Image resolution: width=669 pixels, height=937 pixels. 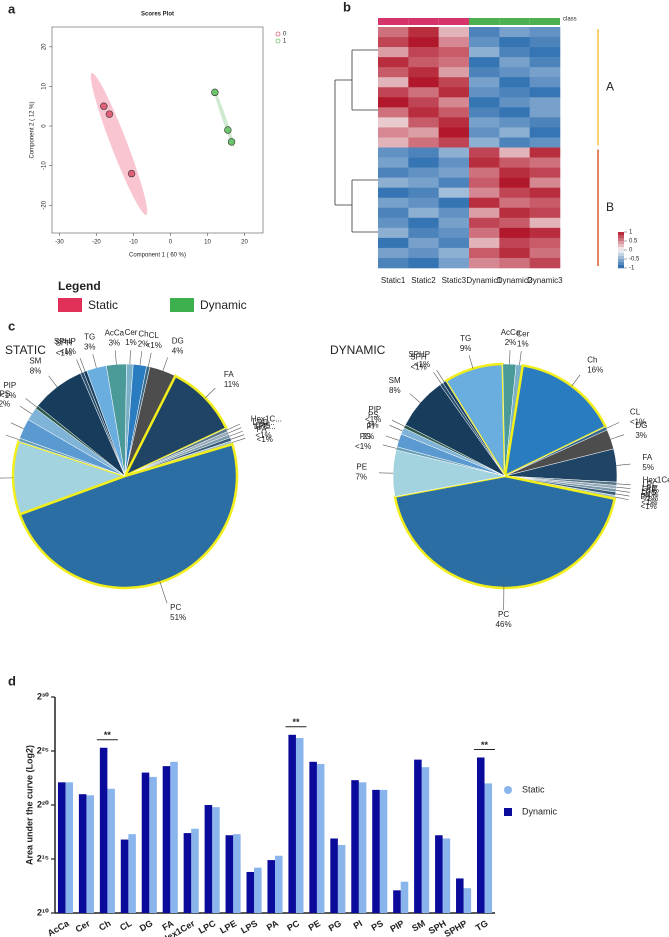 What do you see at coordinates (143, 333) in the screenshot?
I see `slice-name: Ch` at bounding box center [143, 333].